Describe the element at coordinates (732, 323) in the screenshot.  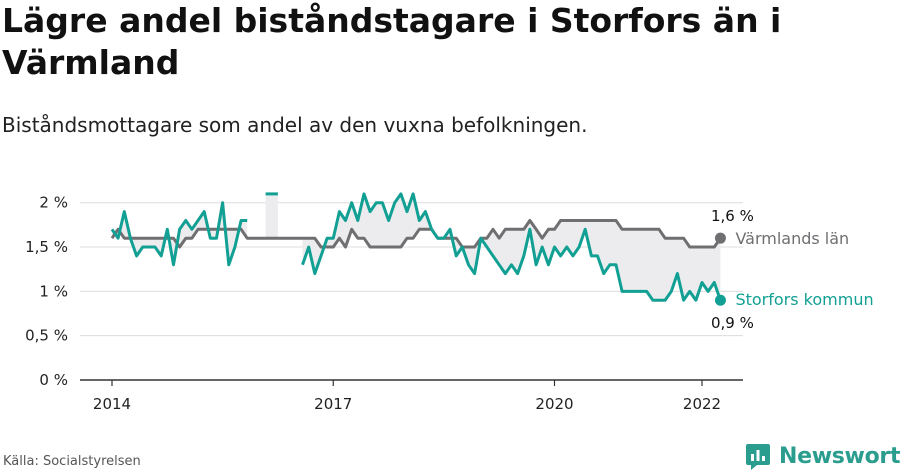
I see `end-value-storfors: 0,9 %` at that location.